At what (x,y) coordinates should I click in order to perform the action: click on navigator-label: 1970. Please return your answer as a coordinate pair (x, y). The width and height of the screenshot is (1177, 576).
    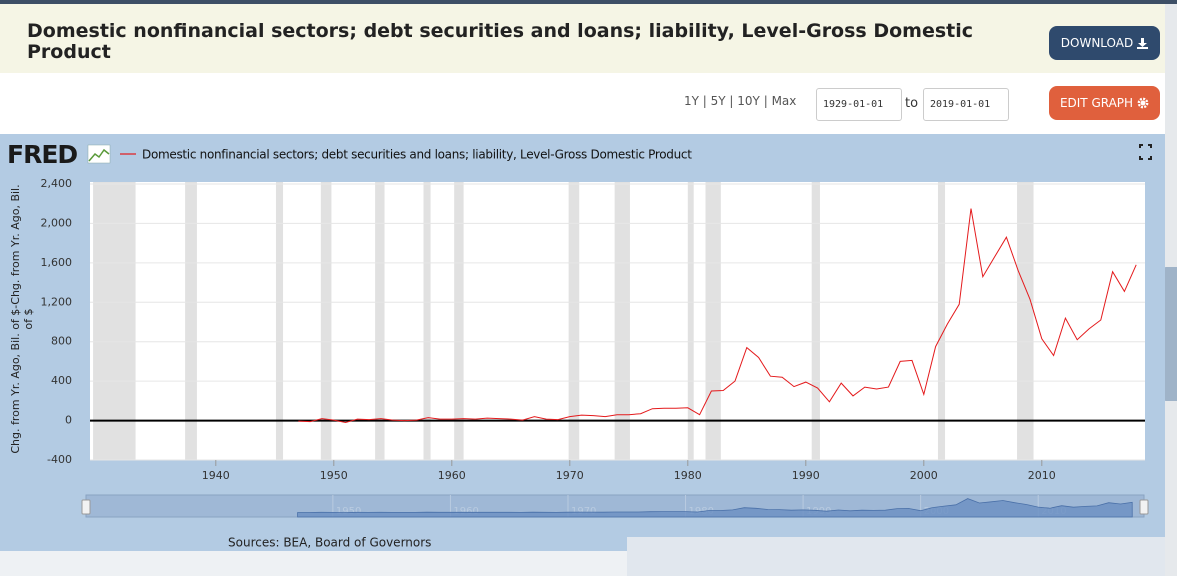
    Looking at the image, I should click on (583, 511).